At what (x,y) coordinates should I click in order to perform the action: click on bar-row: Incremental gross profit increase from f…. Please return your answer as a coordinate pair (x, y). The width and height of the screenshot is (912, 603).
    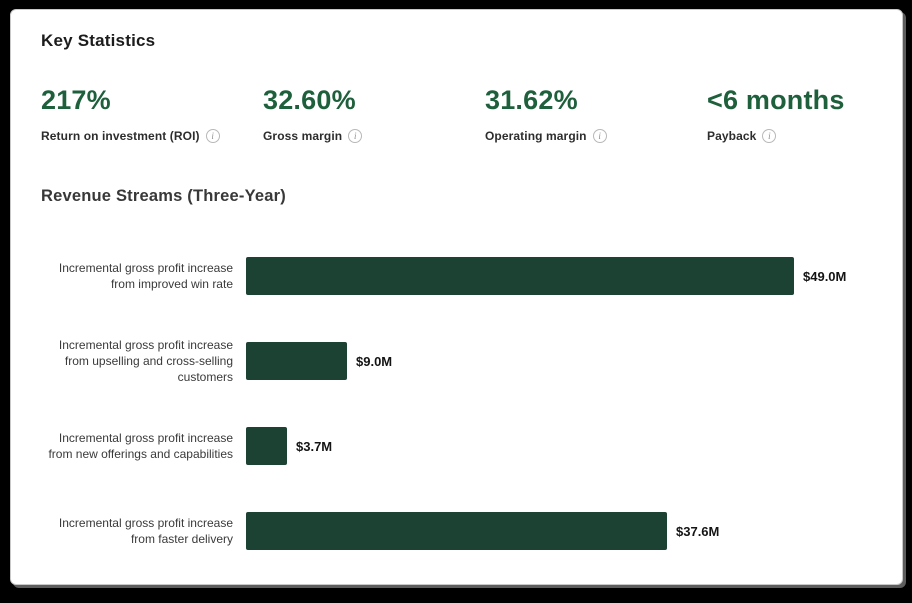
    Looking at the image, I should click on (456, 531).